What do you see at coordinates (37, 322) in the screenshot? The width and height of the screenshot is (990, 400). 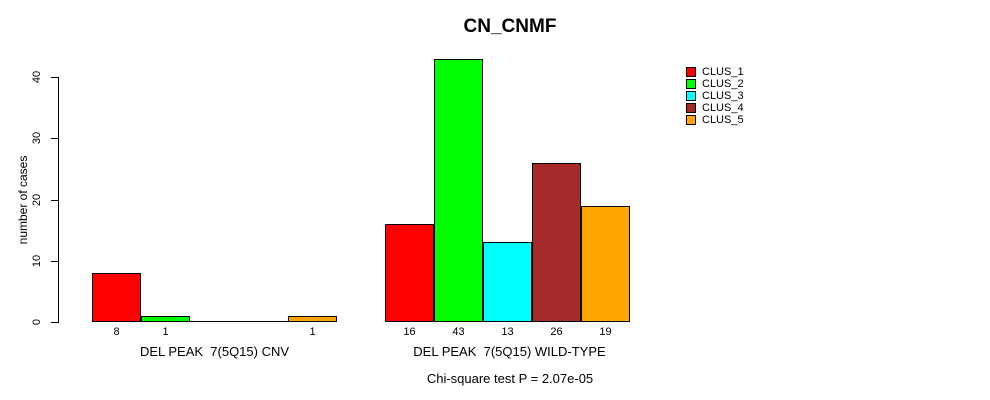 I see `y-tick-label: 0` at bounding box center [37, 322].